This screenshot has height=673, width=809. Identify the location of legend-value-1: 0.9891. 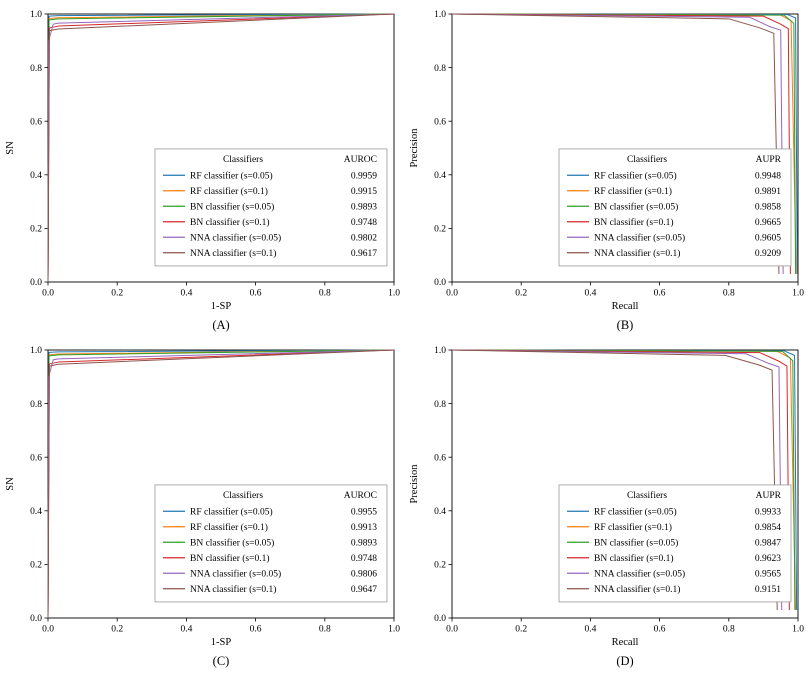
(768, 192).